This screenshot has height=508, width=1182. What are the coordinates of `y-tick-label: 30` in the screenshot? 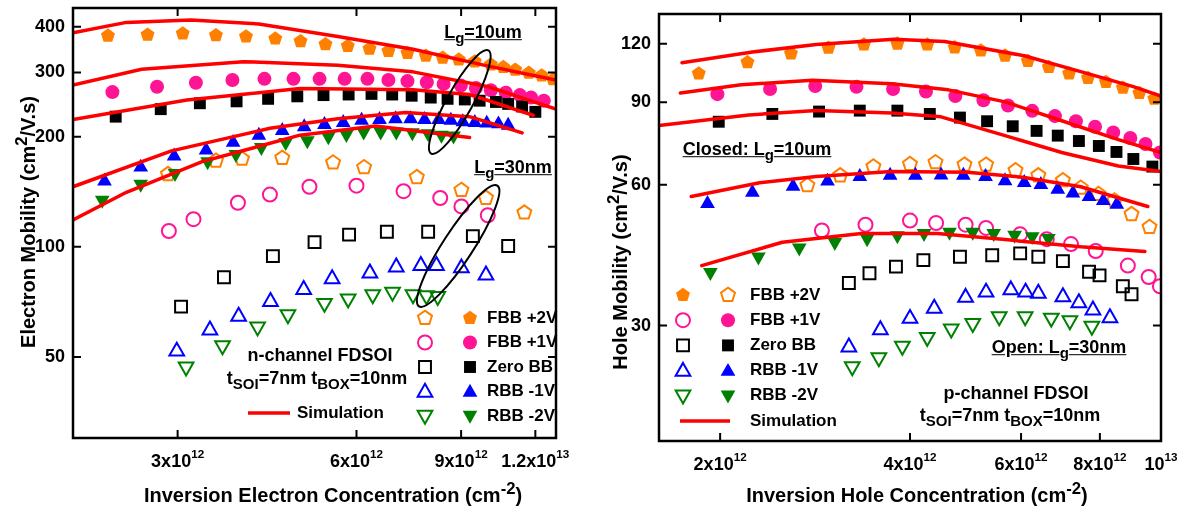 It's located at (641, 324).